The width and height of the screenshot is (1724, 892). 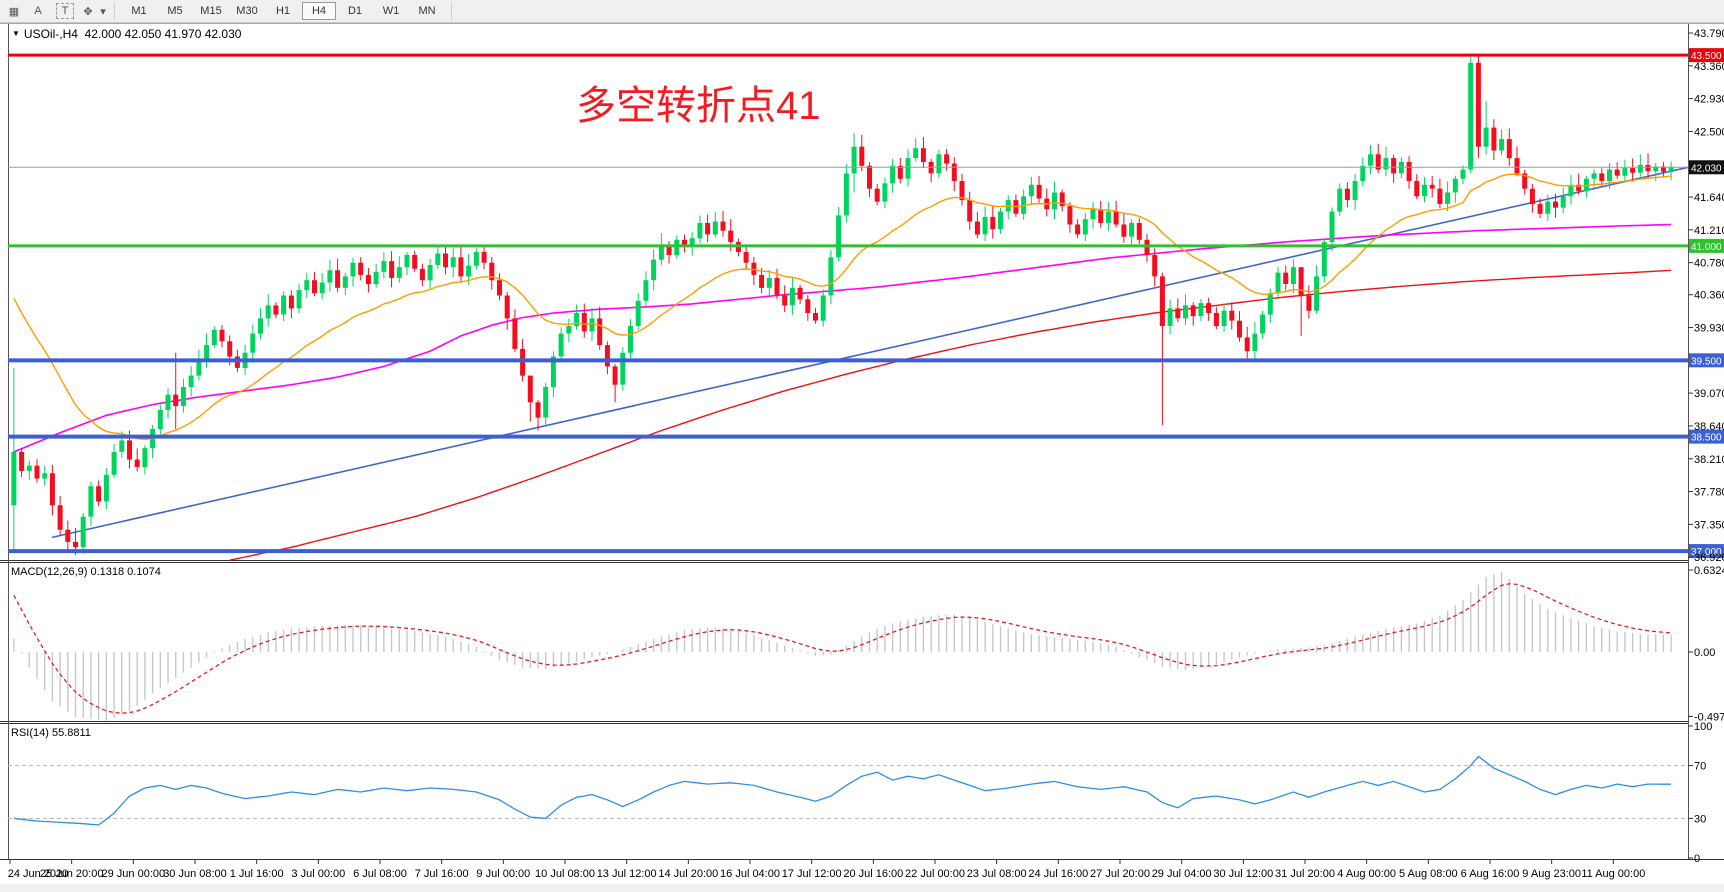 What do you see at coordinates (134, 874) in the screenshot?
I see `time-tick-label: 29 Jun 00:00` at bounding box center [134, 874].